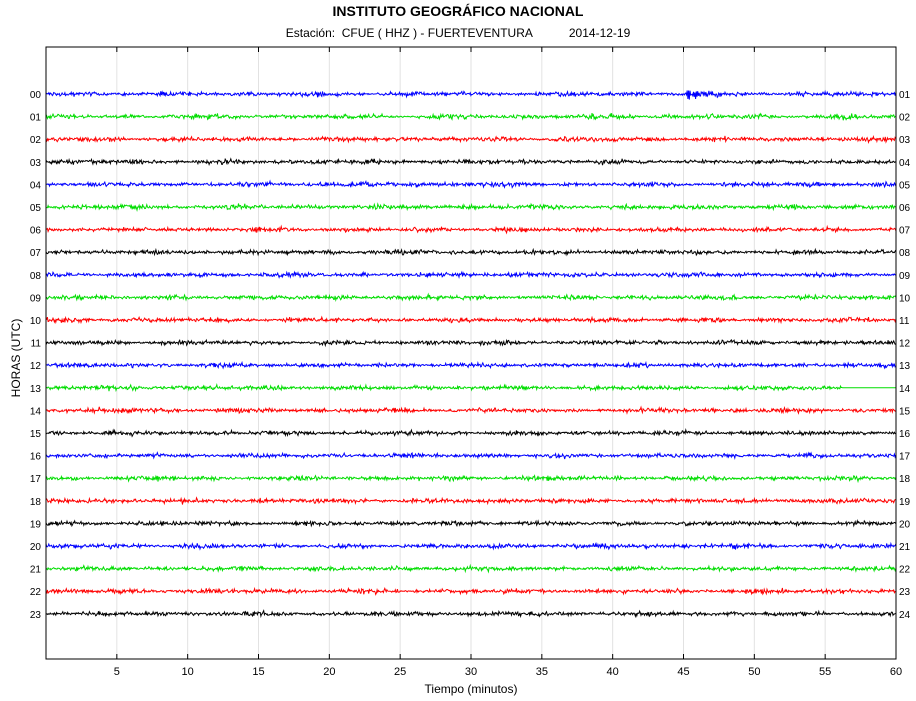 This screenshot has width=916, height=701. Describe the element at coordinates (599, 33) in the screenshot. I see `record-date: 2014-12-19` at that location.